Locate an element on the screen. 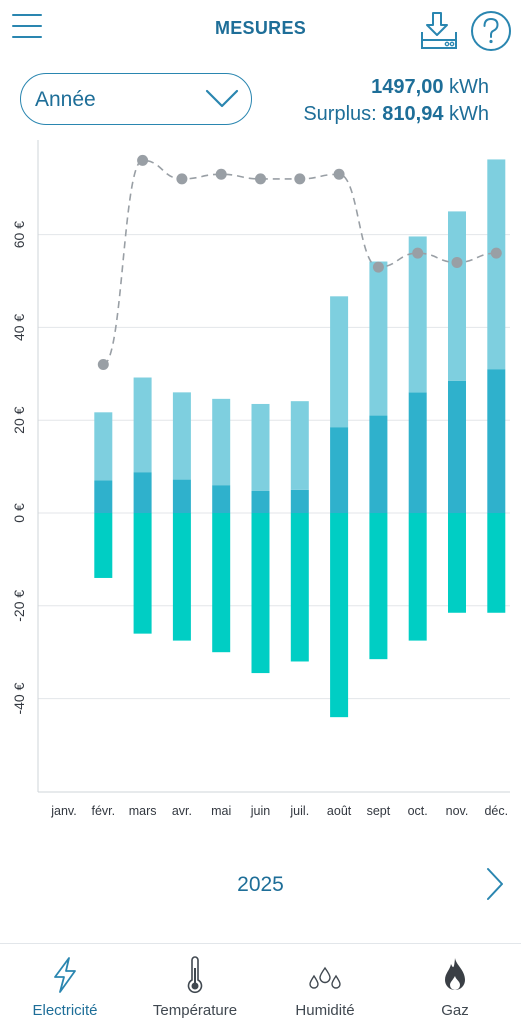 This screenshot has width=521, height=1025. lightning-icon is located at coordinates (65, 975).